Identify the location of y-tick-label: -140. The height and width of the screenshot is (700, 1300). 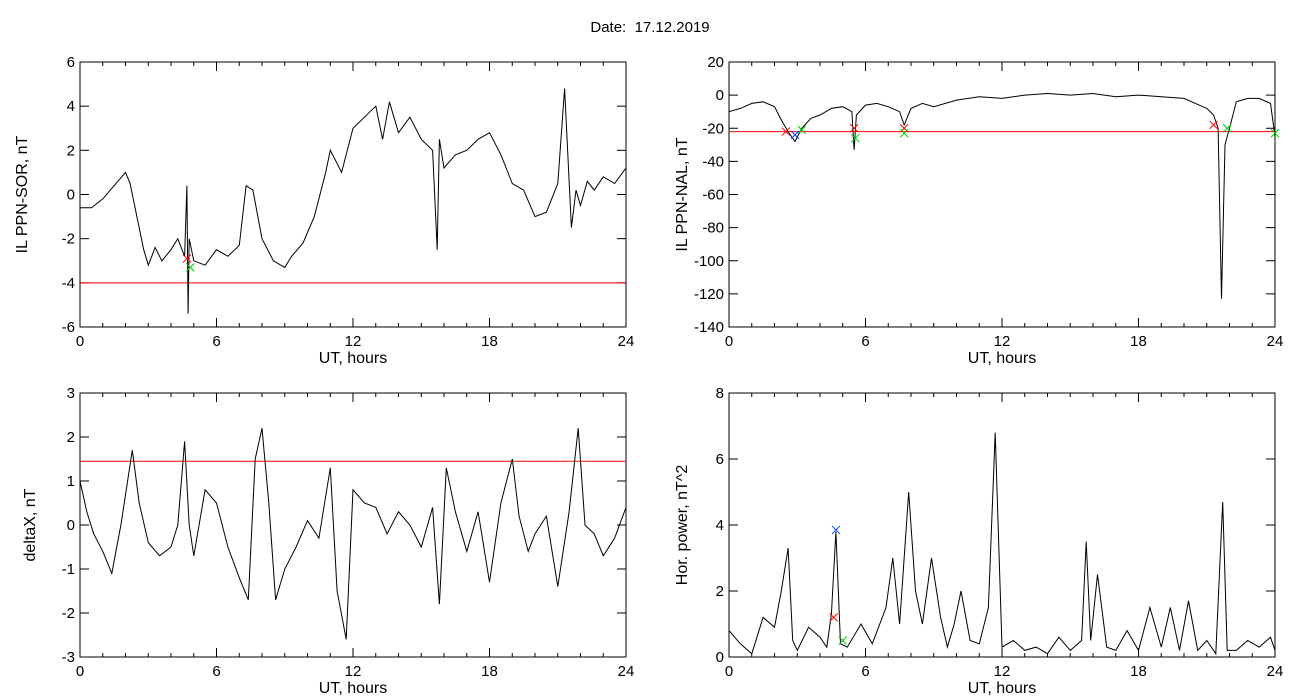
(709, 327).